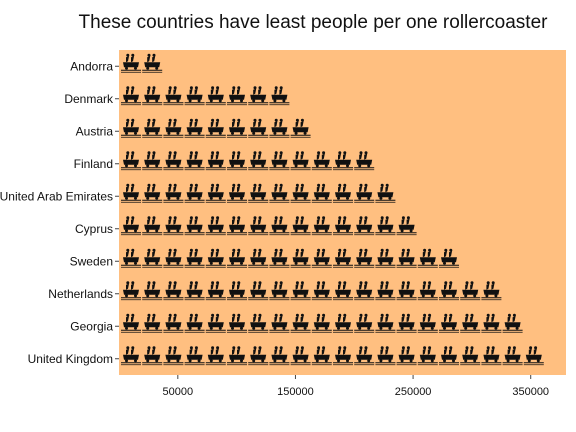 This screenshot has height=432, width=576. Describe the element at coordinates (295, 392) in the screenshot. I see `x-tick-label: 150000` at that location.